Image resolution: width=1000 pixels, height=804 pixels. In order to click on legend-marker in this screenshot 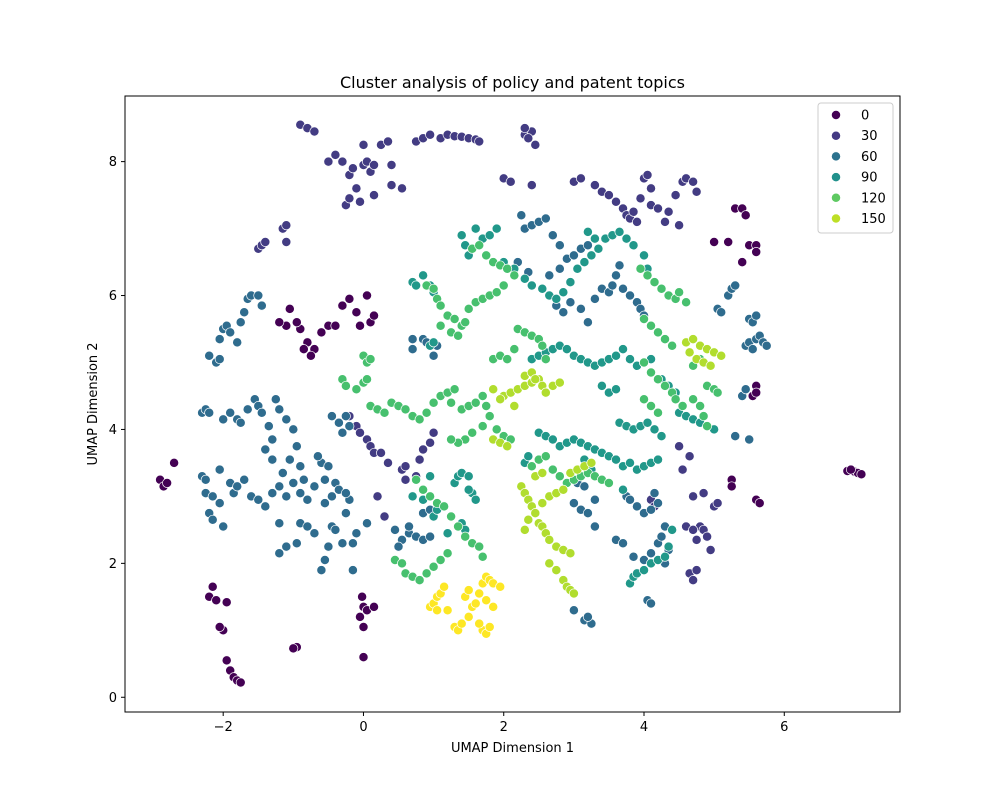, I will do `click(835, 135)`.